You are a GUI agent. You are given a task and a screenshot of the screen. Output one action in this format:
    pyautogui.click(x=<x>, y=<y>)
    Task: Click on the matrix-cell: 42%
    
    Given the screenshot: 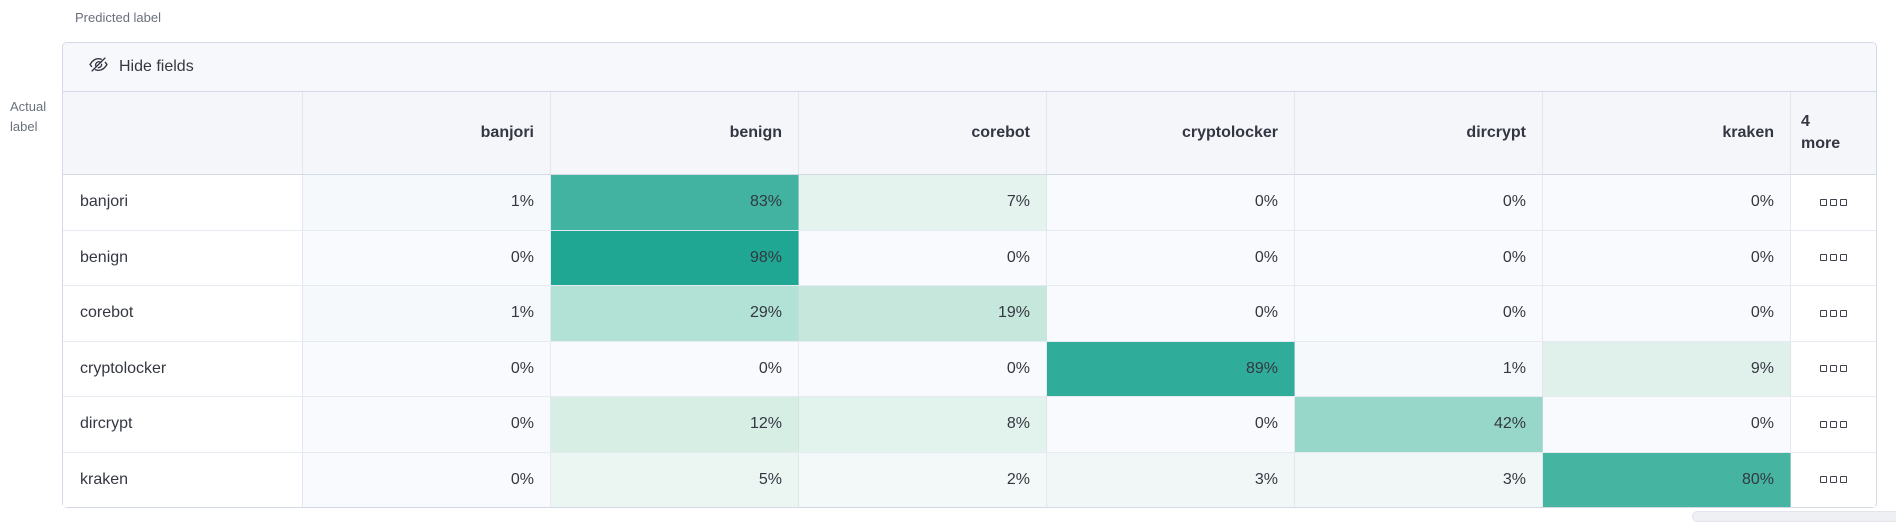 What is the action you would take?
    pyautogui.click(x=1419, y=424)
    